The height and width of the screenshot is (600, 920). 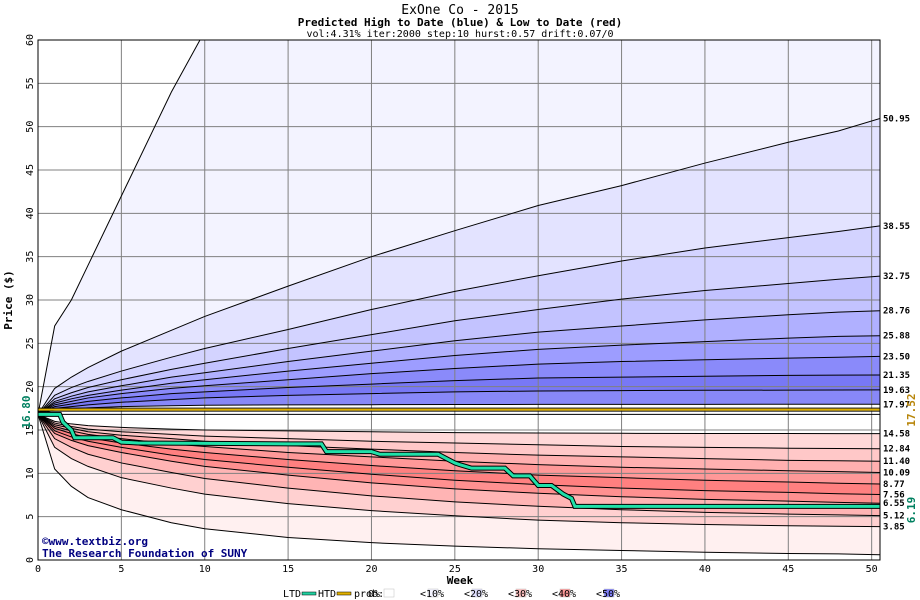 I want to click on y-tick-label: 5, so click(x=30, y=517).